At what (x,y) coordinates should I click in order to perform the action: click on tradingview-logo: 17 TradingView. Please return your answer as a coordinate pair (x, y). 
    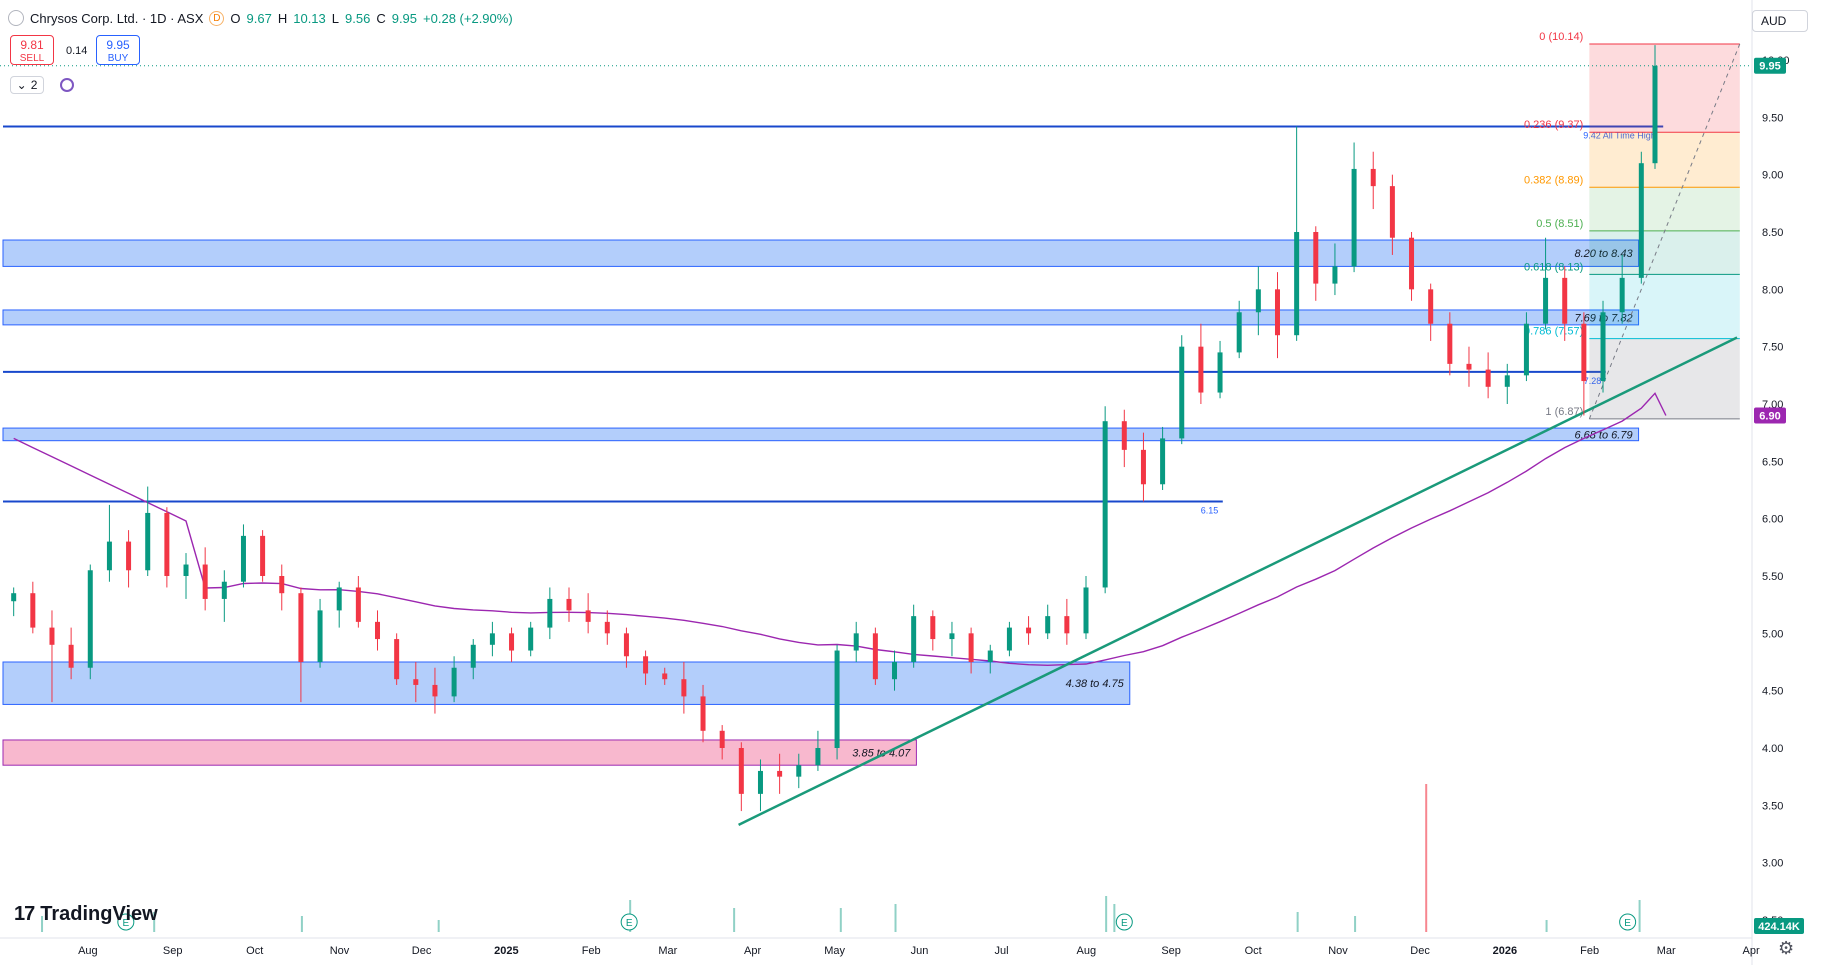
    Looking at the image, I should click on (86, 914).